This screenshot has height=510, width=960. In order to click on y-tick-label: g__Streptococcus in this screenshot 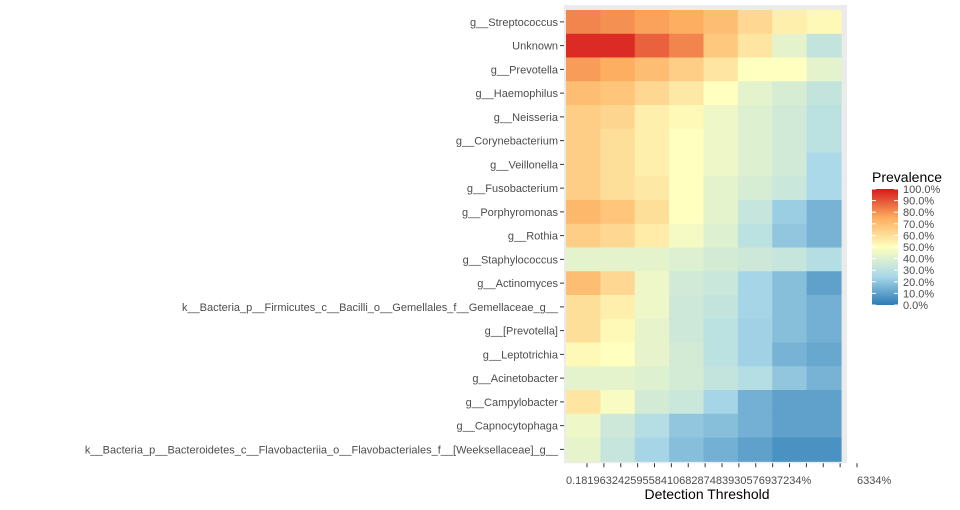, I will do `click(514, 23)`.